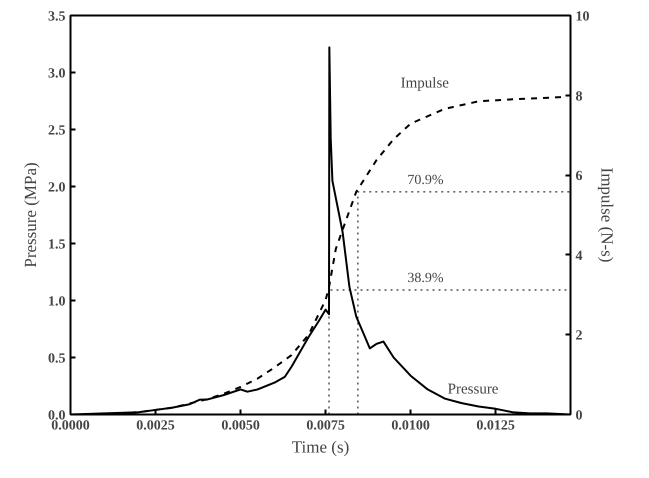 This screenshot has width=649, height=478. I want to click on y2-axis-title: Impulse (N-s), so click(607, 215).